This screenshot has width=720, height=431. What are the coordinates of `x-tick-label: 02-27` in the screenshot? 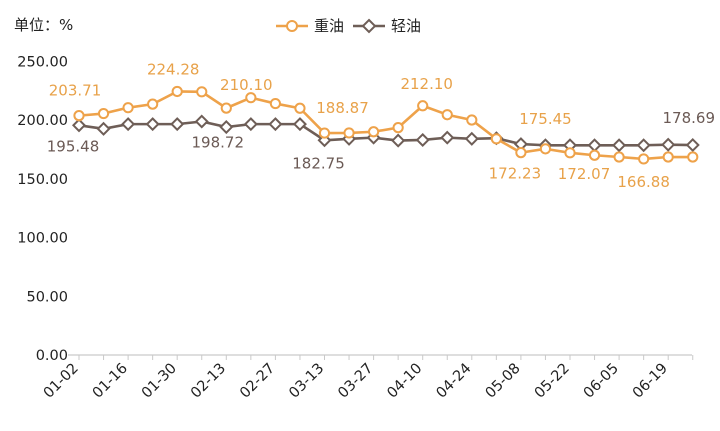 It's located at (257, 381).